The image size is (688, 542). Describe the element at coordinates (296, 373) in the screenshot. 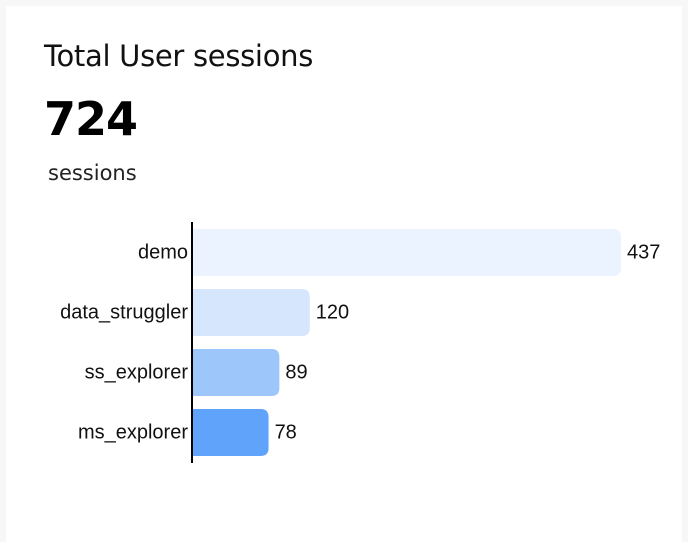

I see `value-label: 89` at that location.